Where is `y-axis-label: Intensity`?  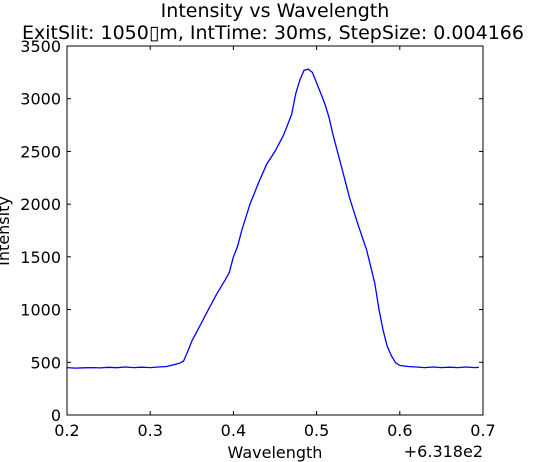
y-axis-label: Intensity is located at coordinates (6, 231).